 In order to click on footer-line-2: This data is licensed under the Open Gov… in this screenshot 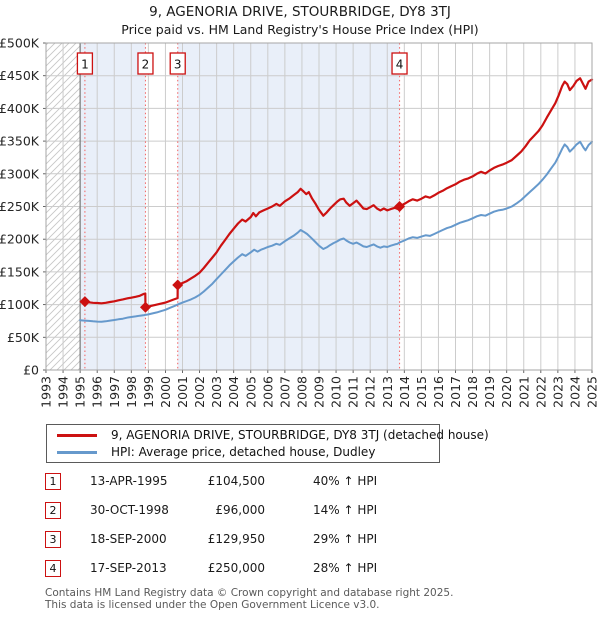, I will do `click(212, 604)`.